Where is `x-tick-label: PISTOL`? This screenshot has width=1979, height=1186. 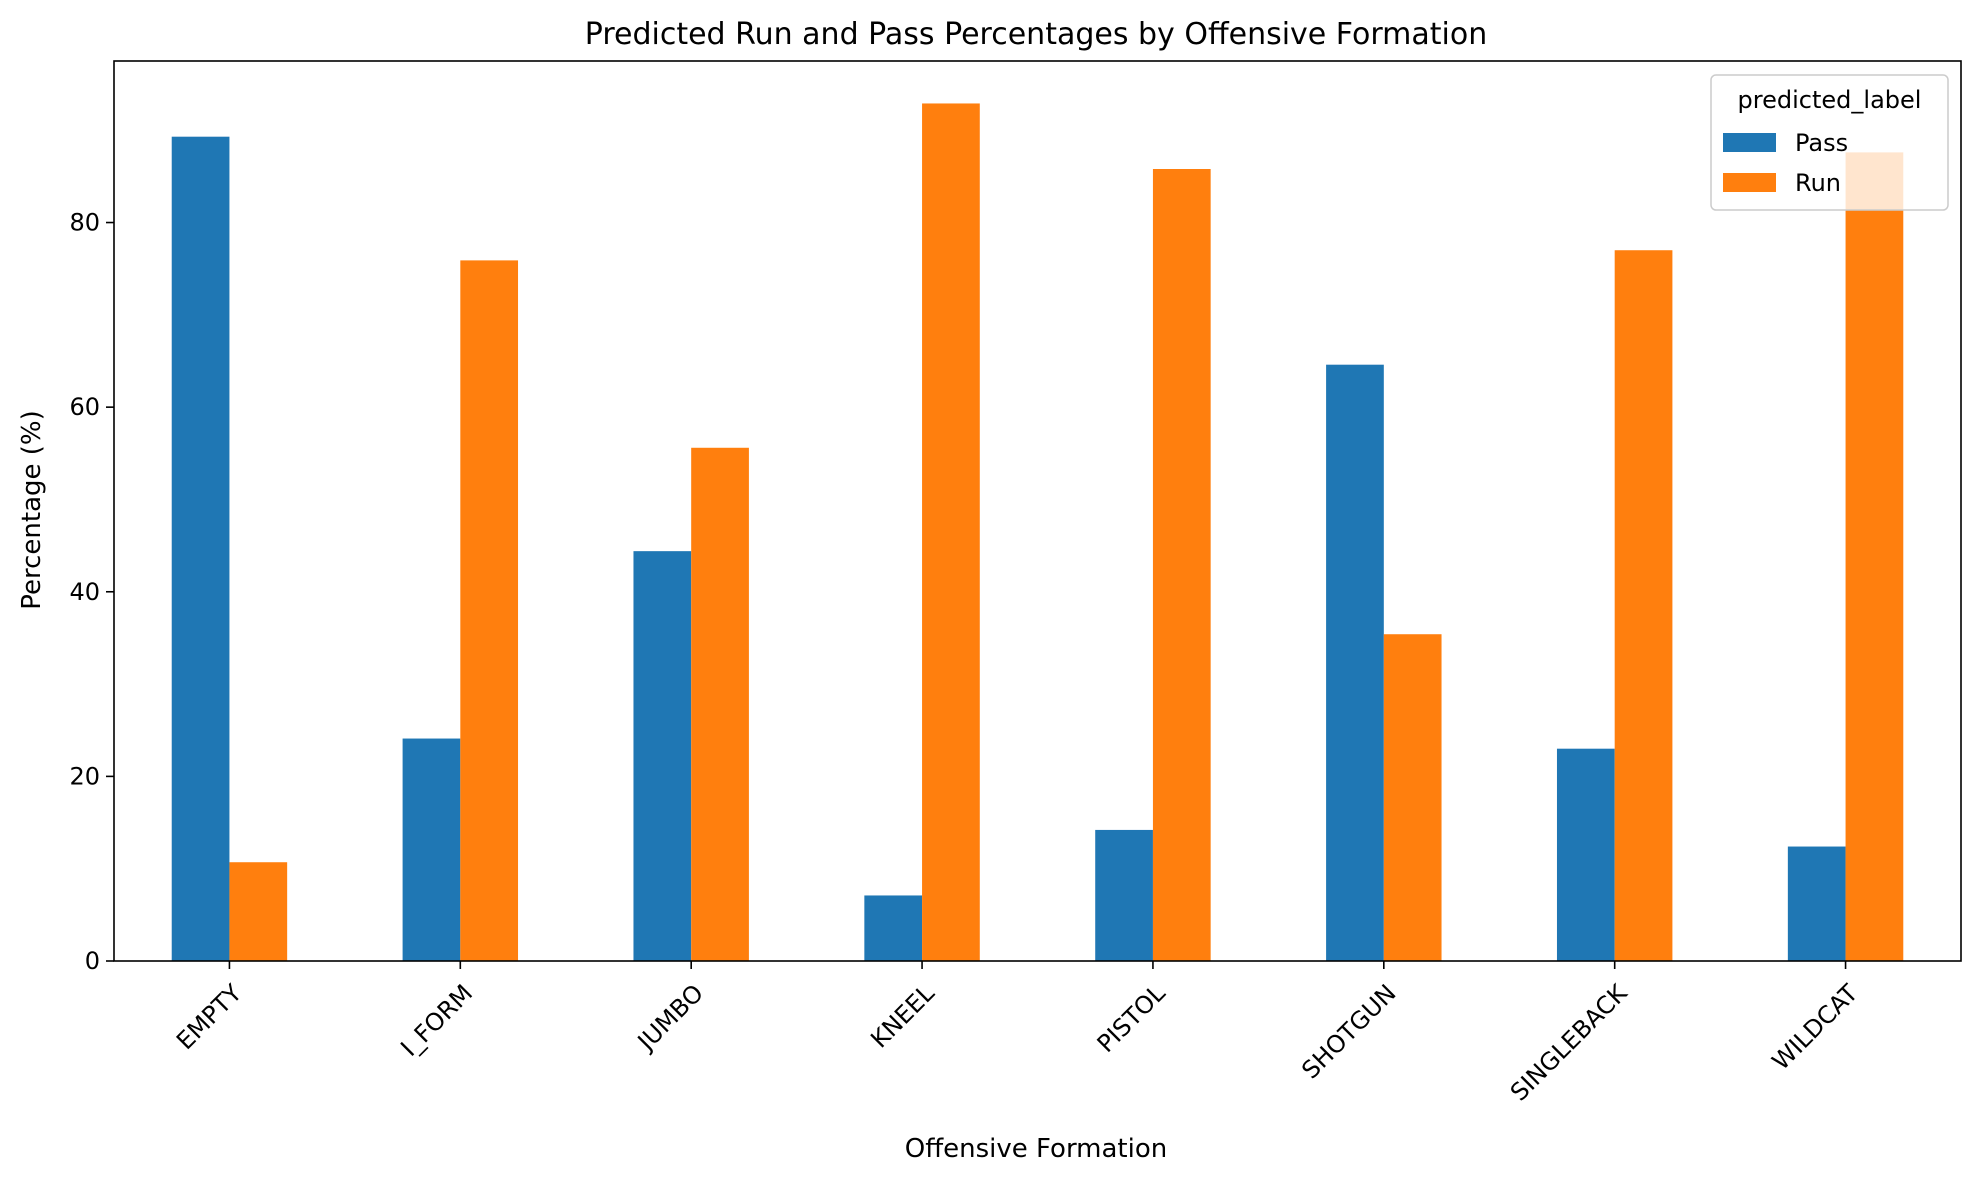 x-tick-label: PISTOL is located at coordinates (1131, 1018).